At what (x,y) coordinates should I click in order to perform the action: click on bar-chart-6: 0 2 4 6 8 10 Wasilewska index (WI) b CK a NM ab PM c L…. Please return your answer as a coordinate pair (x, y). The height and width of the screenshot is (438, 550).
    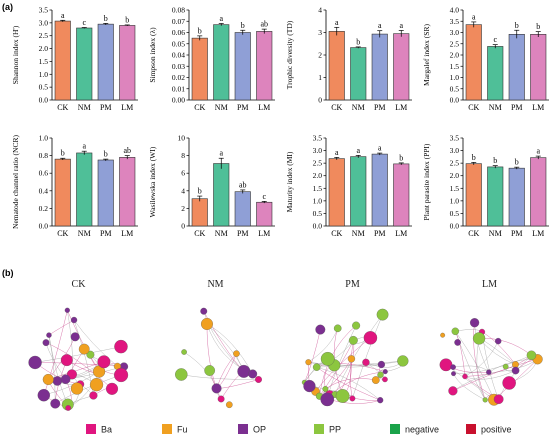
    Looking at the image, I should click on (211, 186).